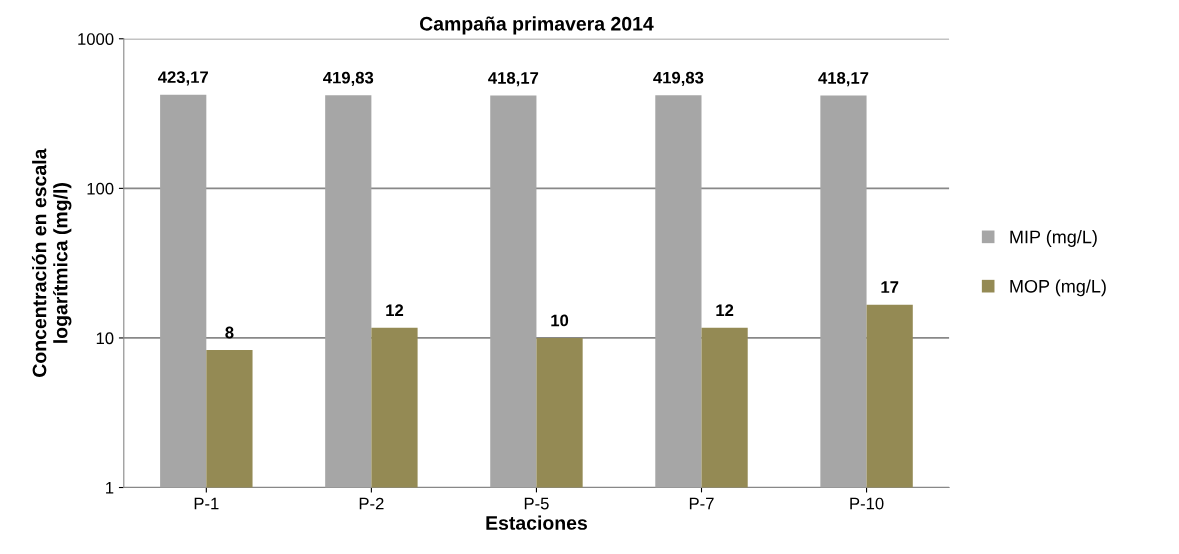 This screenshot has width=1179, height=554. I want to click on x-tick-label: P-10, so click(867, 503).